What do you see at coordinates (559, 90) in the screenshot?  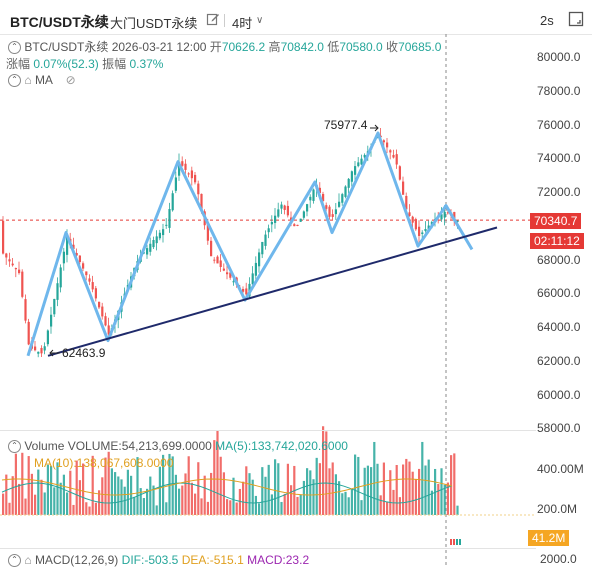 I see `price-axis-tick: 78000.0` at bounding box center [559, 90].